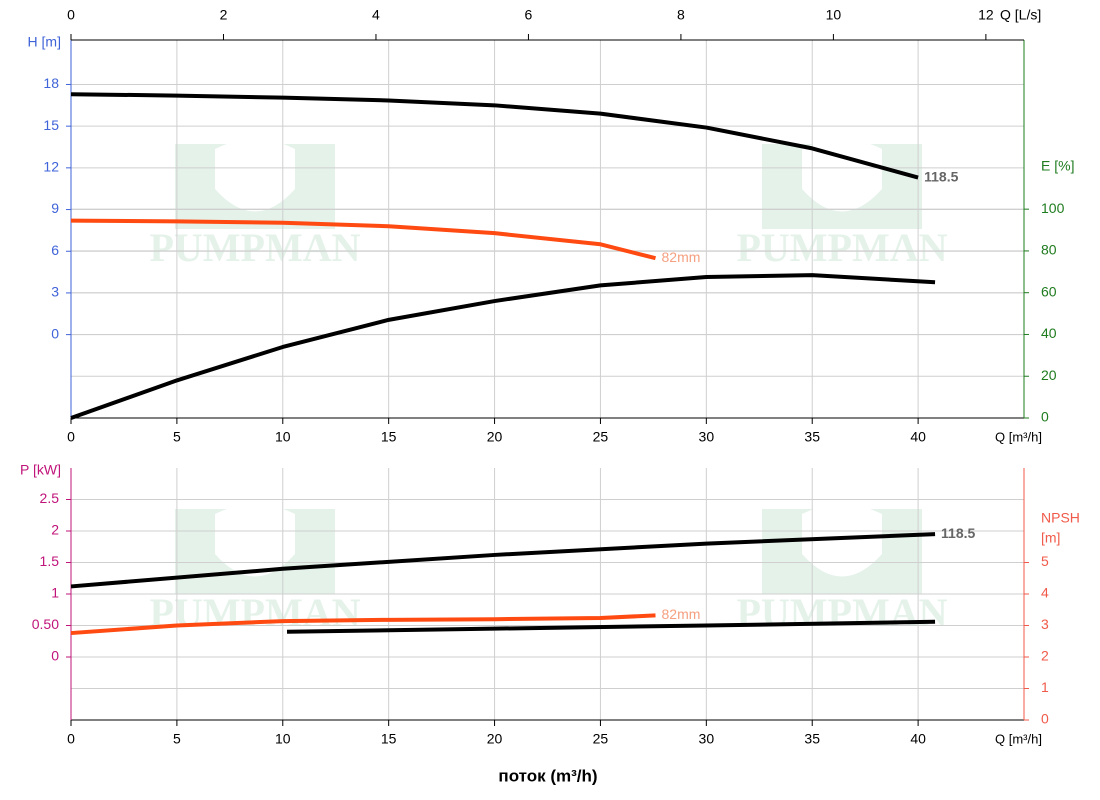 This screenshot has width=1100, height=800. I want to click on y2-tick-label: 20, so click(1049, 375).